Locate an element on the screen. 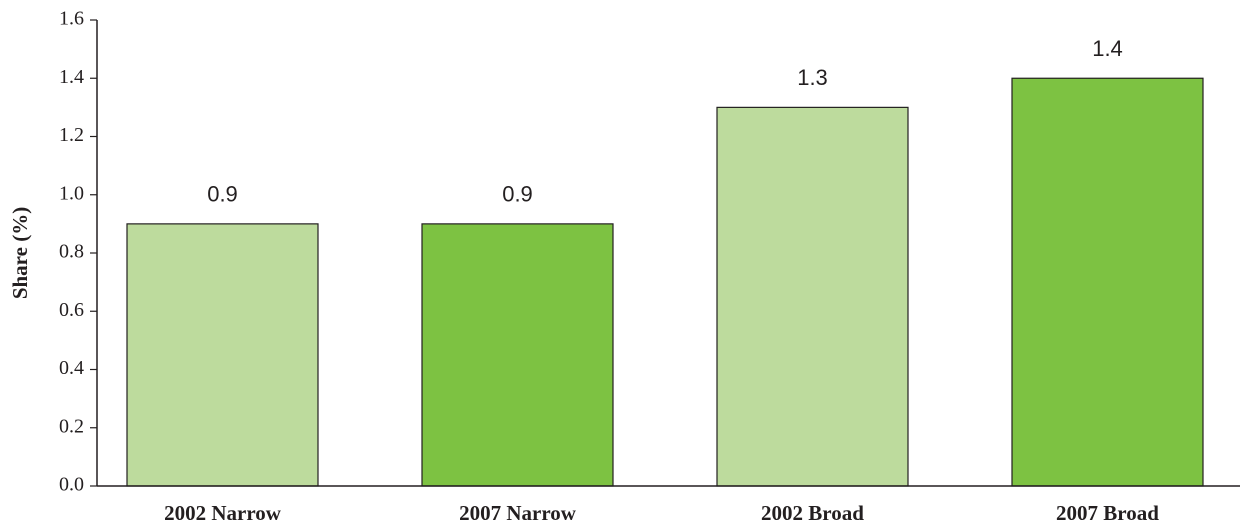 The image size is (1243, 529). x-tick-label: 2007 Broad is located at coordinates (1107, 513).